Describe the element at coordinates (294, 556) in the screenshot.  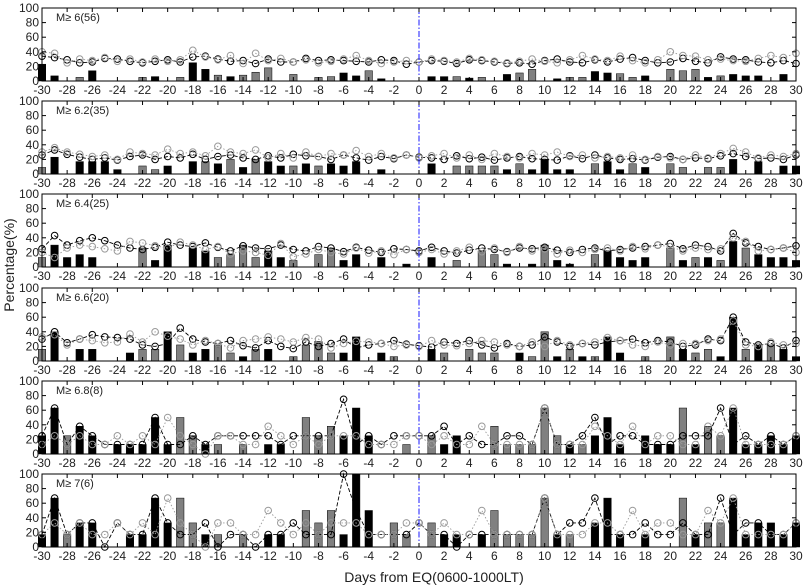
I see `x-tick-label: -10` at that location.